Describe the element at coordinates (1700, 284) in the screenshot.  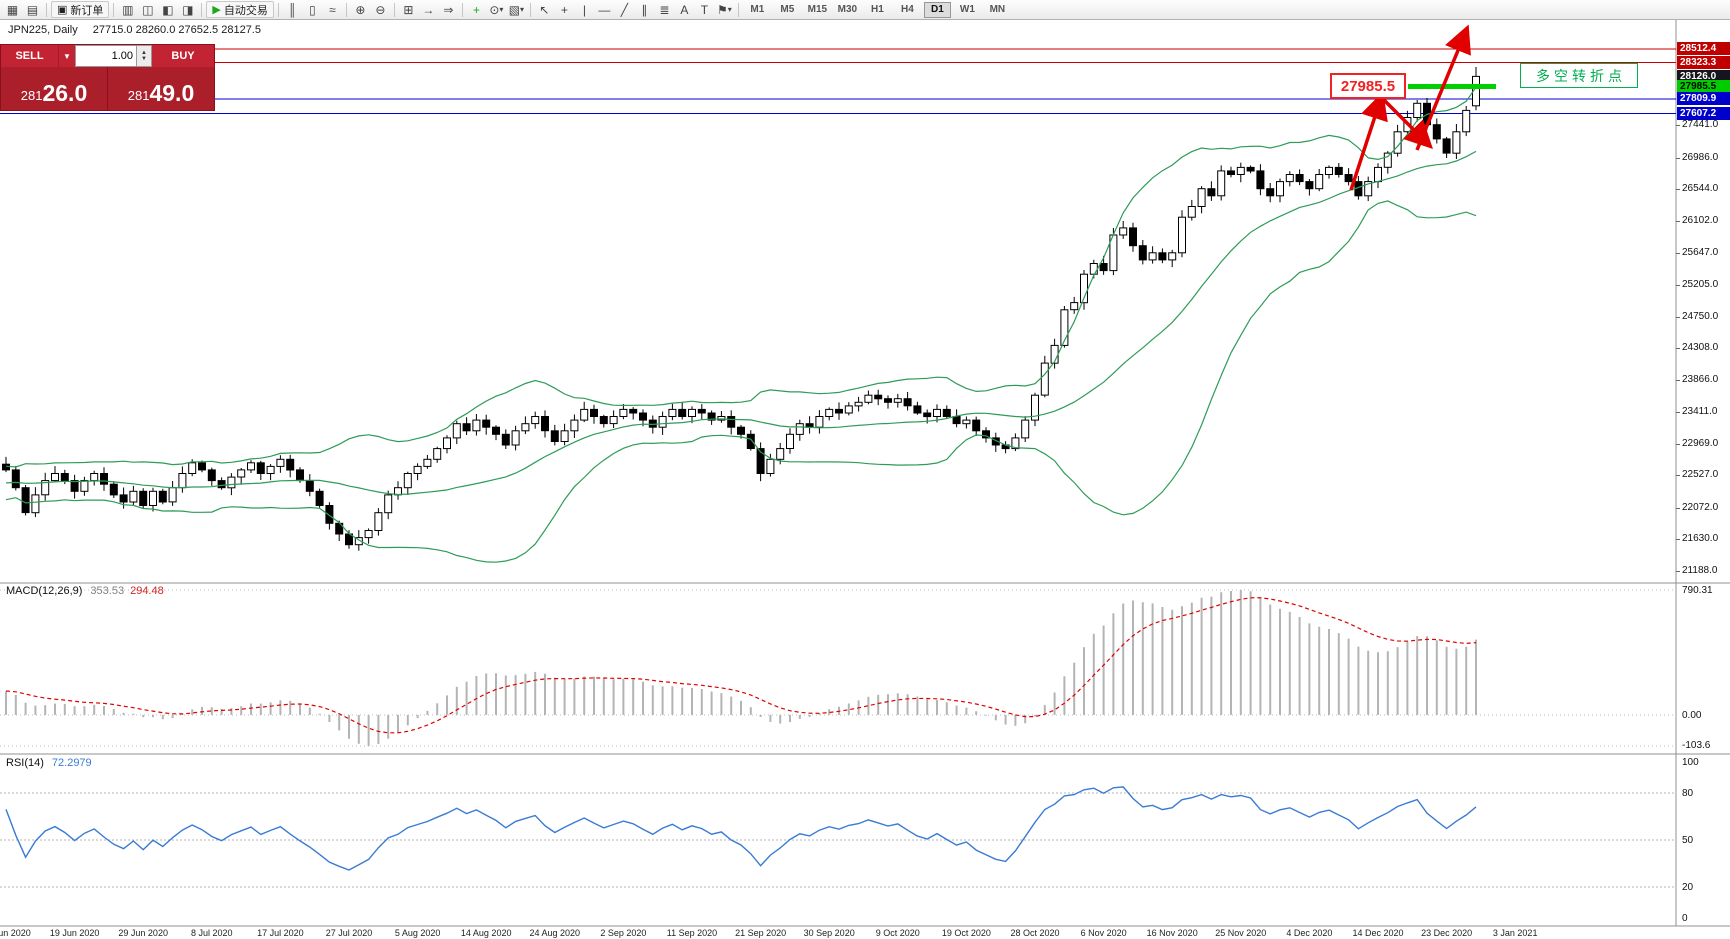
I see `price-scale-label: 25205.0` at that location.